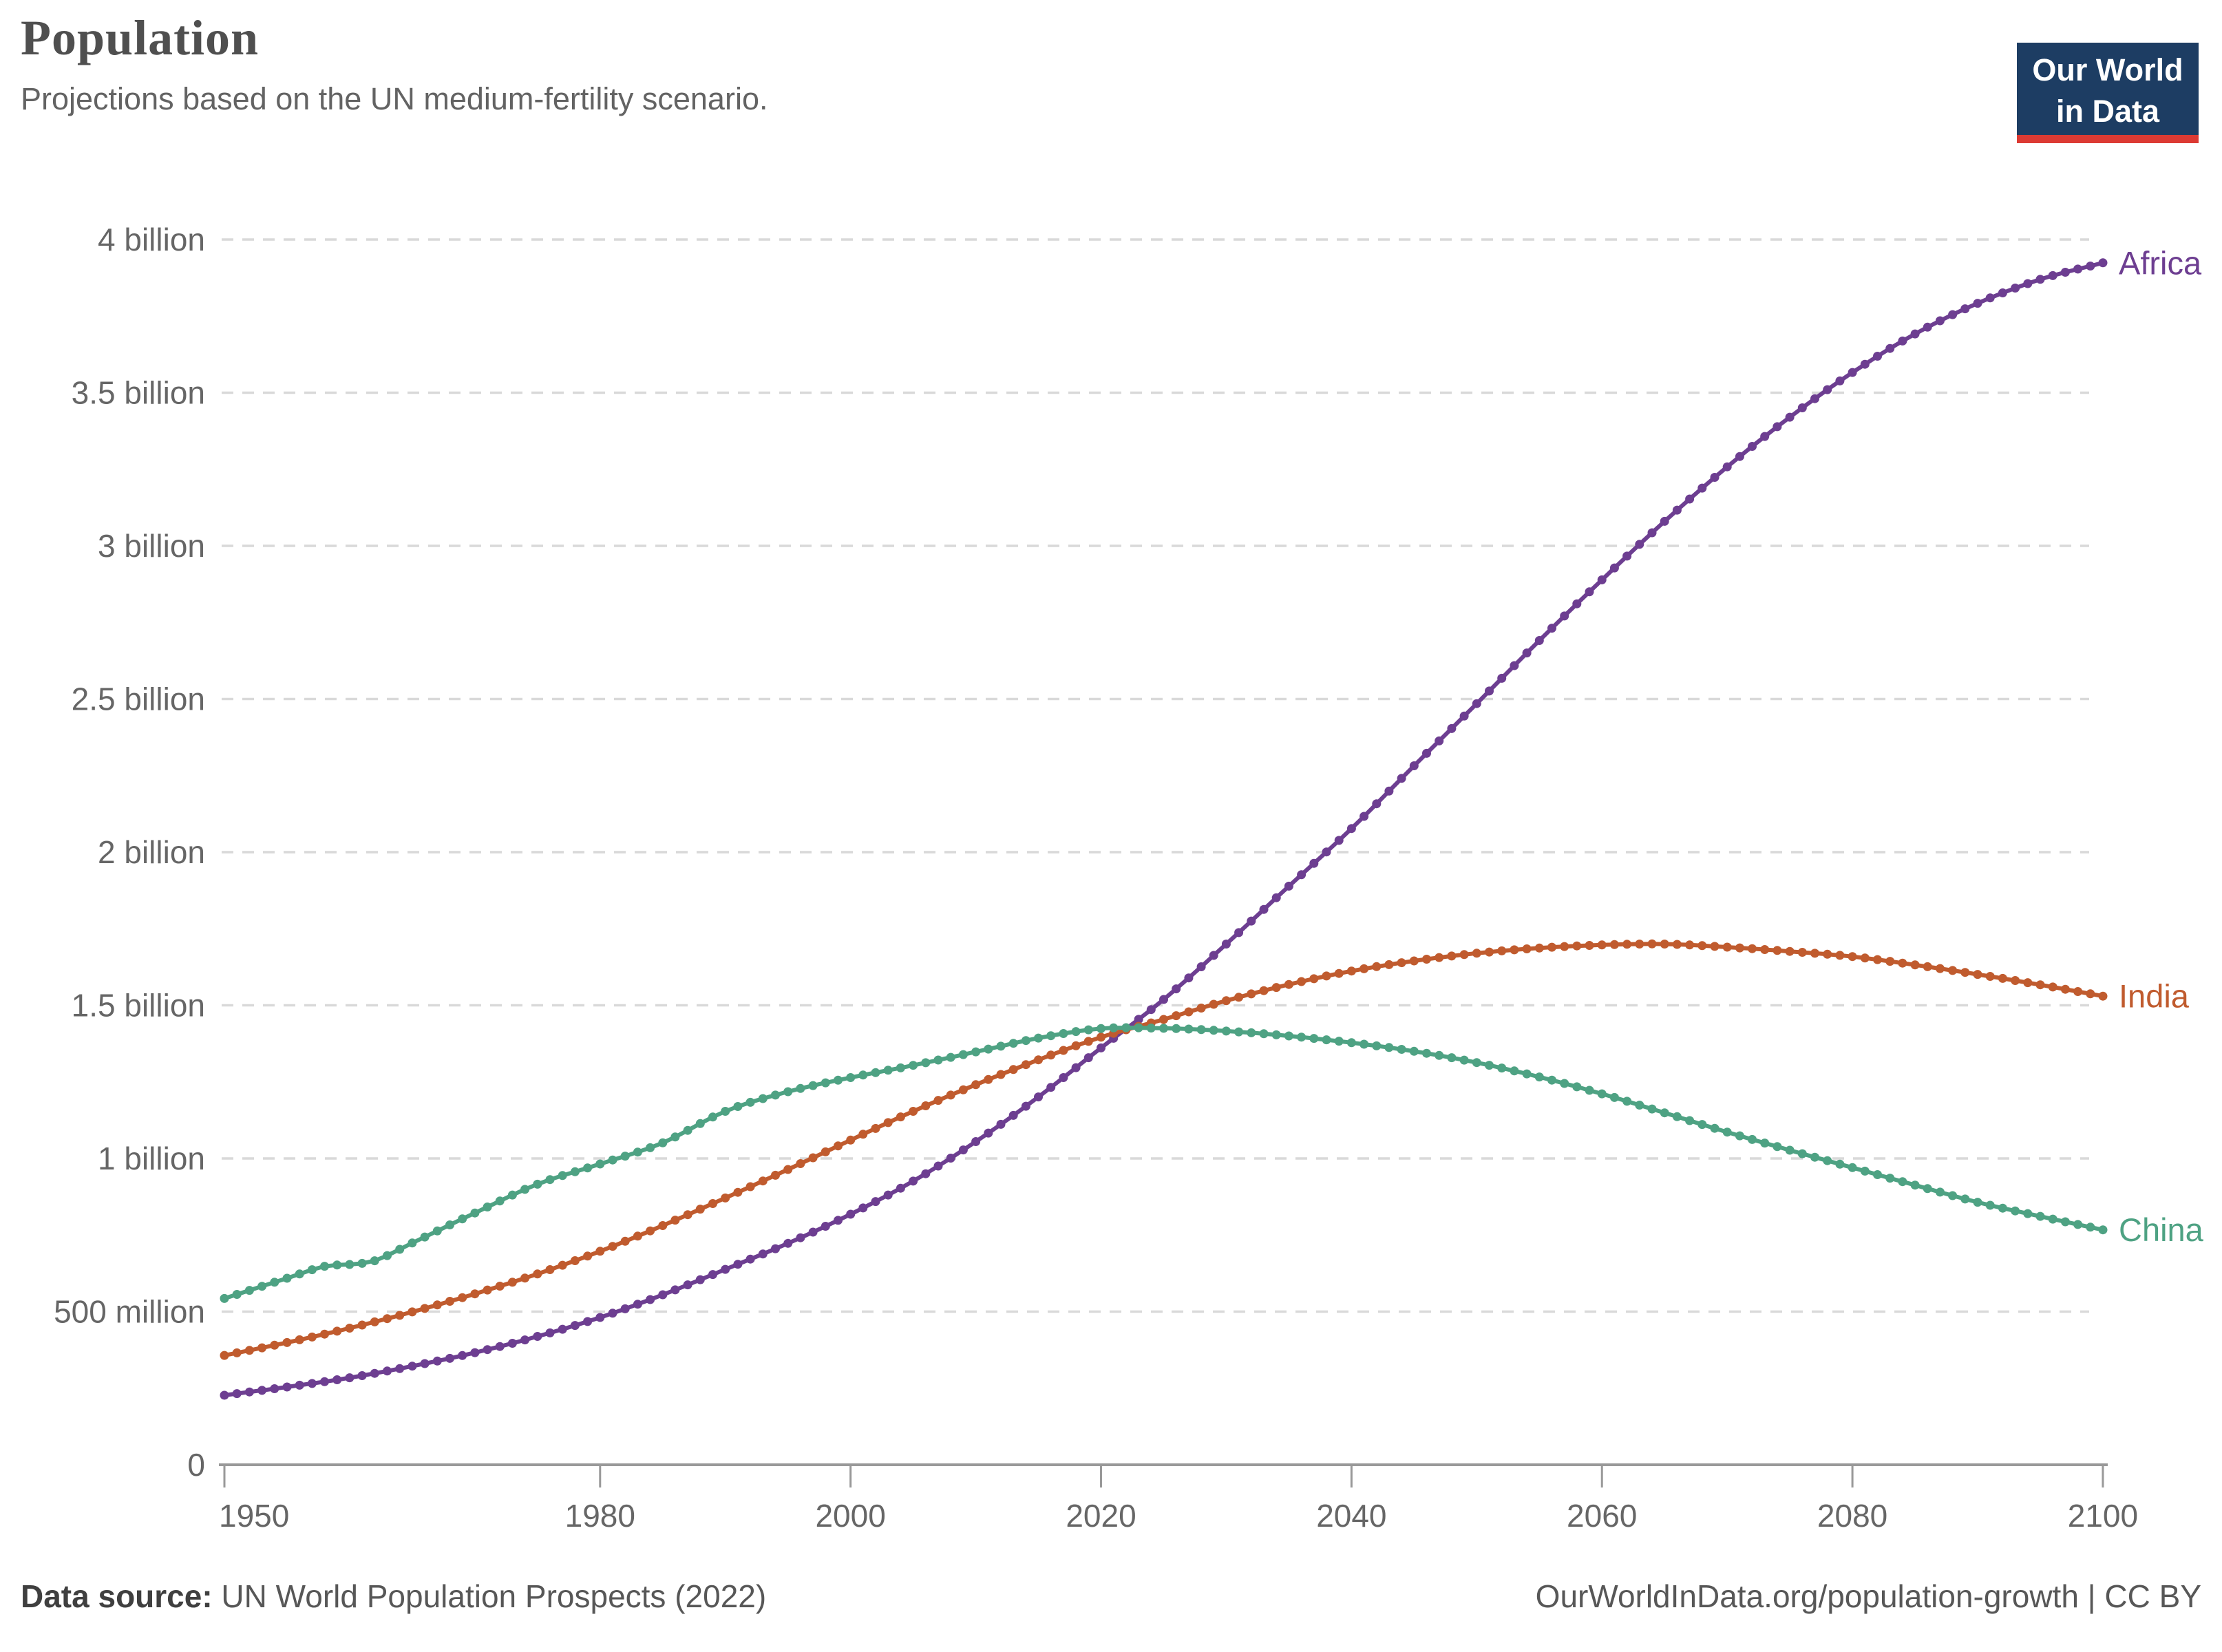 Image resolution: width=2222 pixels, height=1652 pixels. Describe the element at coordinates (2108, 93) in the screenshot. I see `owid-logo: Our World in Data` at that location.